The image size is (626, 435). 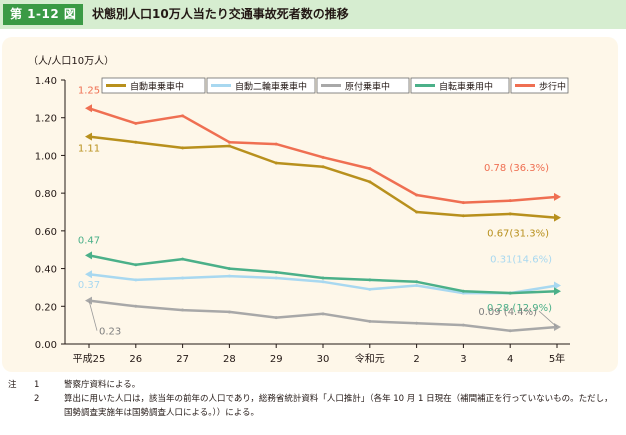 What do you see at coordinates (182, 359) in the screenshot?
I see `x-tick-label: 27` at bounding box center [182, 359].